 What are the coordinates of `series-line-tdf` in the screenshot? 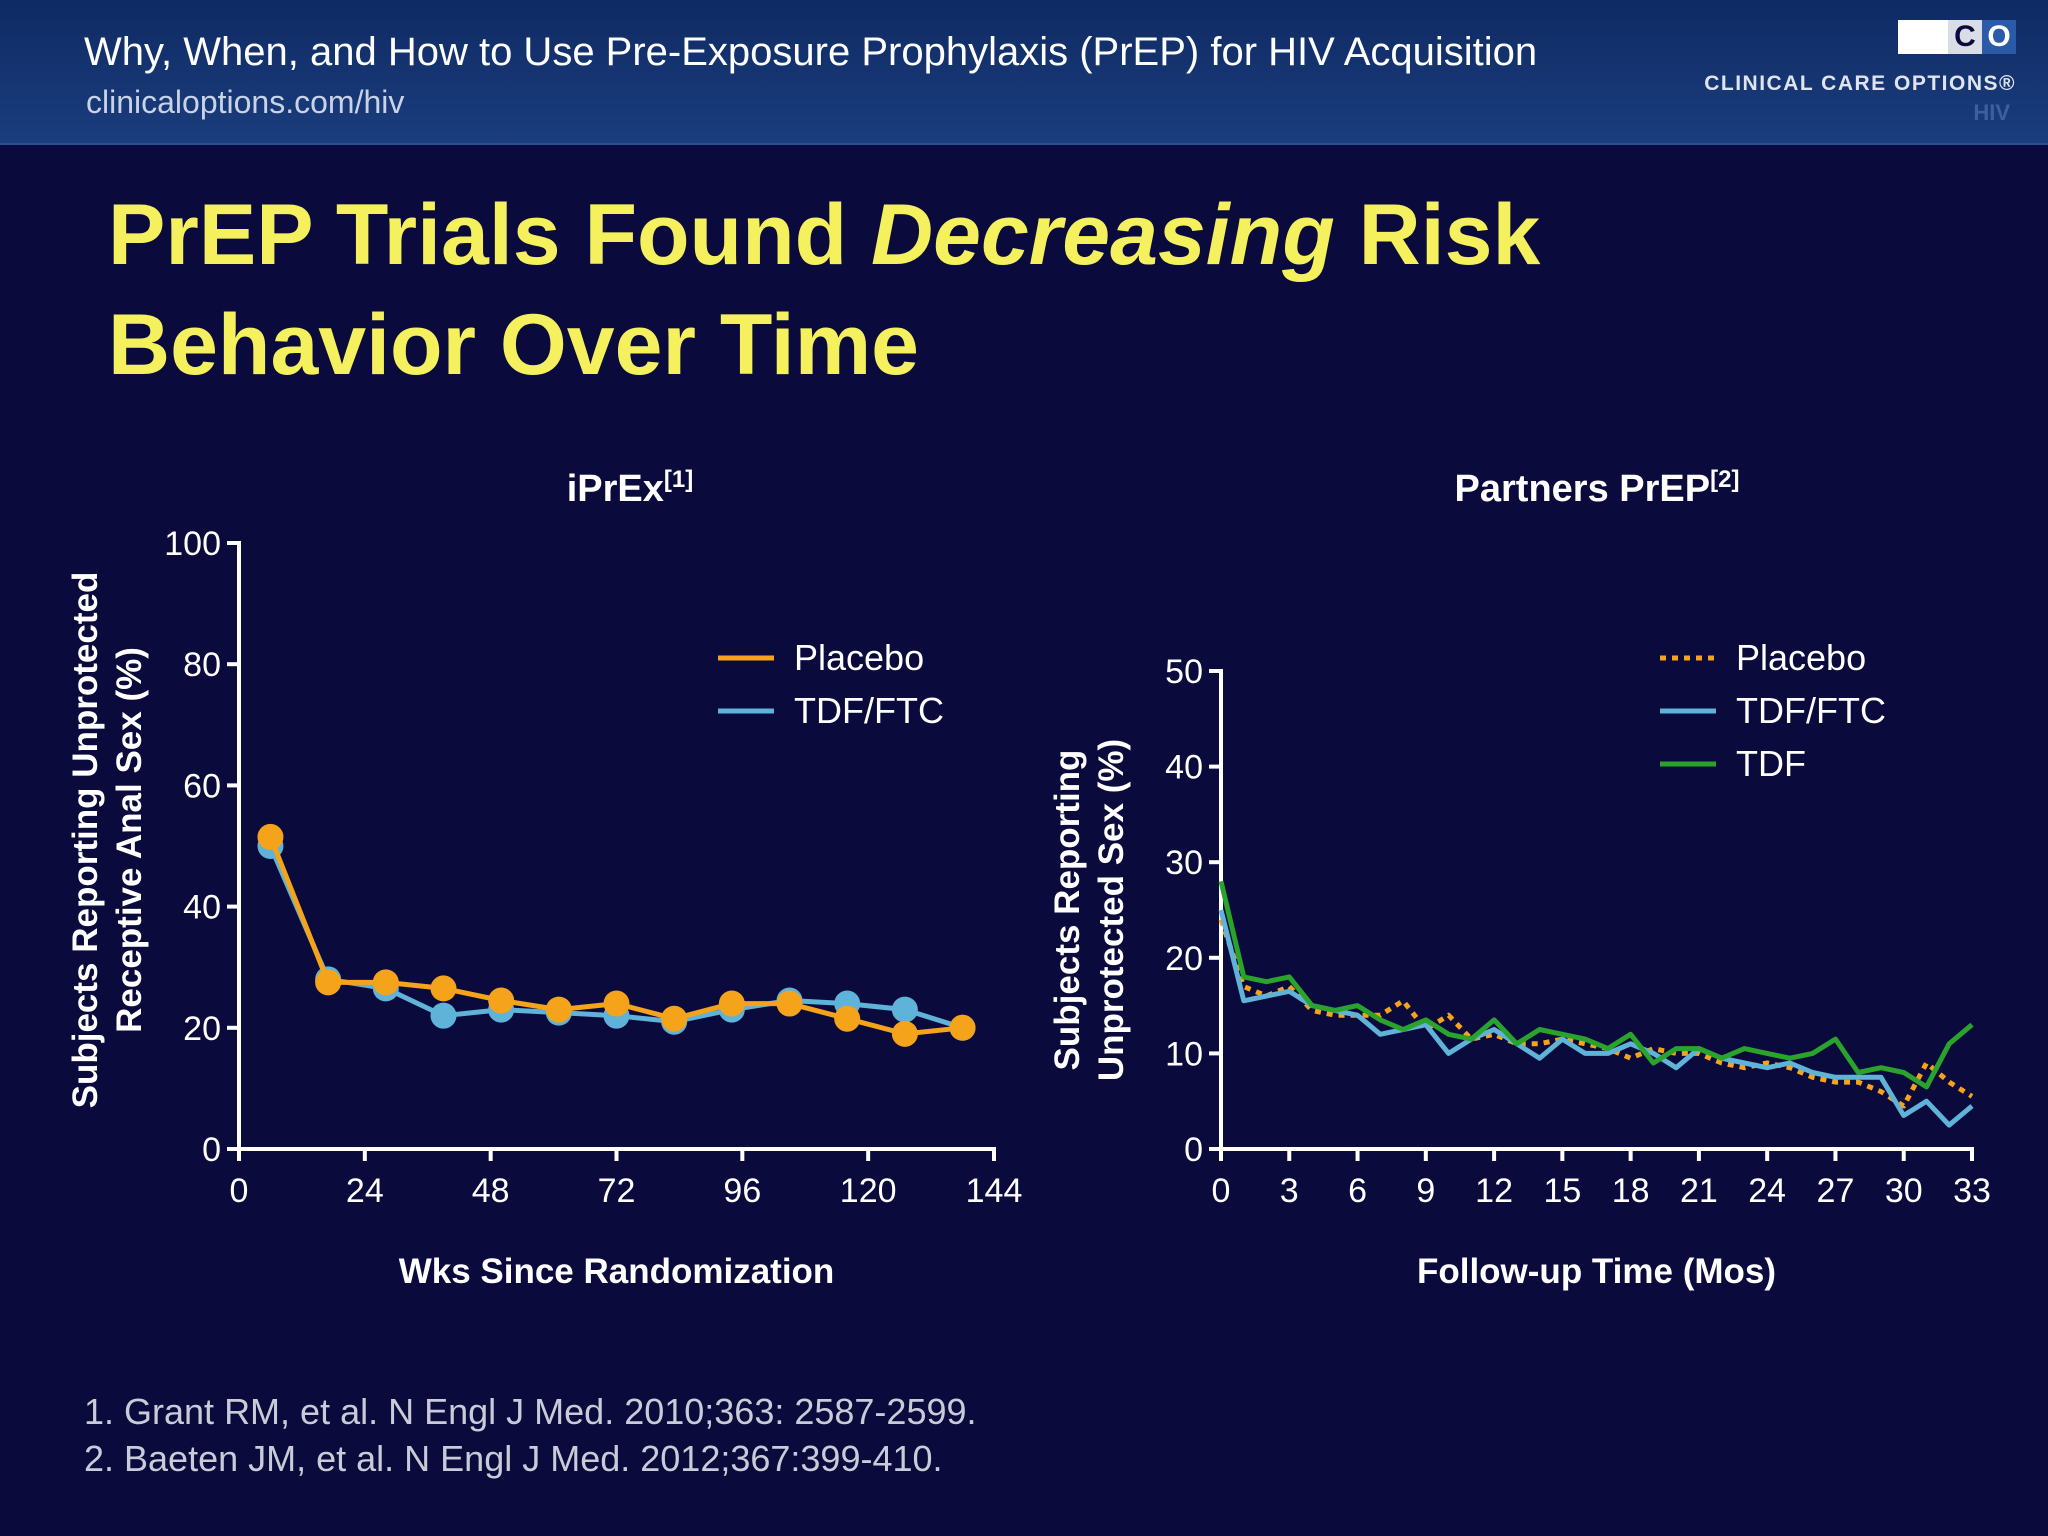 It's located at (1596, 985).